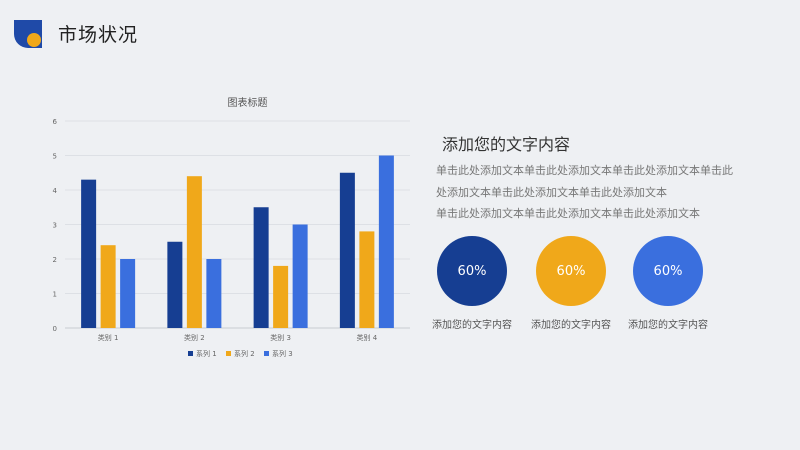 This screenshot has width=800, height=450. I want to click on x-category-label: 类别 3, so click(280, 337).